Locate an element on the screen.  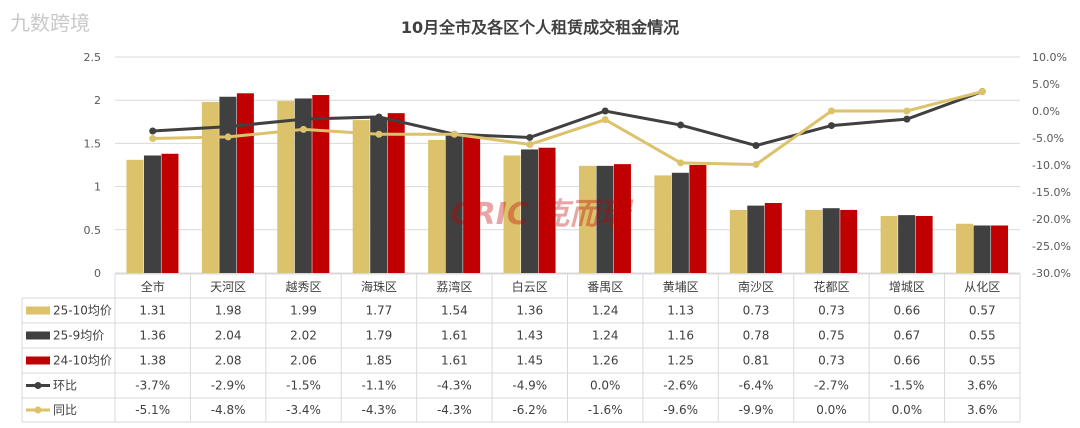
table-cell: 0.67 is located at coordinates (907, 336).